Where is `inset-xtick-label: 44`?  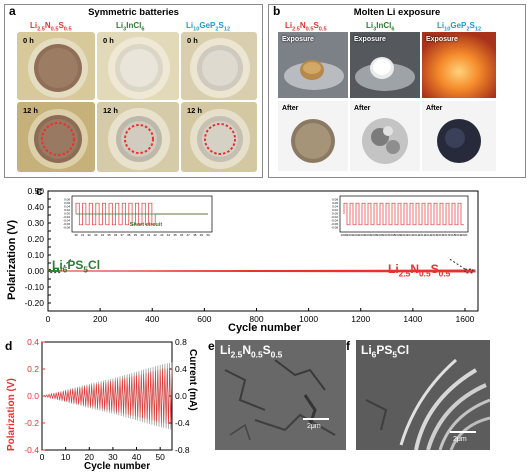 inset-xtick-label: 44 is located at coordinates (169, 235).